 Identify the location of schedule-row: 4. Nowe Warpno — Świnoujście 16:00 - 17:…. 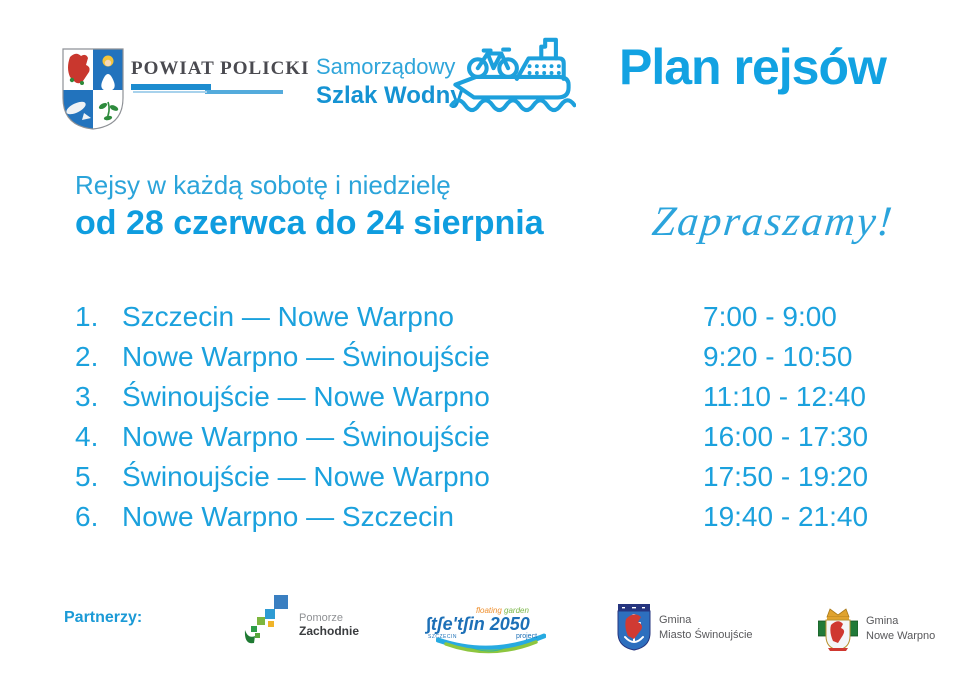
(490, 441).